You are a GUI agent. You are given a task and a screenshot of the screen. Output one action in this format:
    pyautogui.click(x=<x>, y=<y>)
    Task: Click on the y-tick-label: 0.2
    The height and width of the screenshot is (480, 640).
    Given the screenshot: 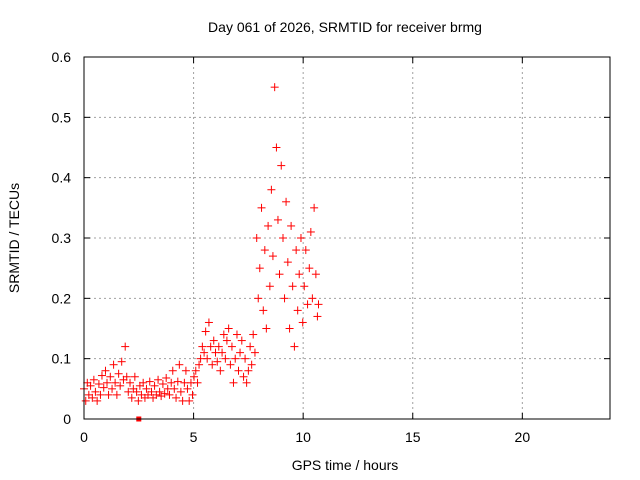 What is the action you would take?
    pyautogui.click(x=62, y=298)
    